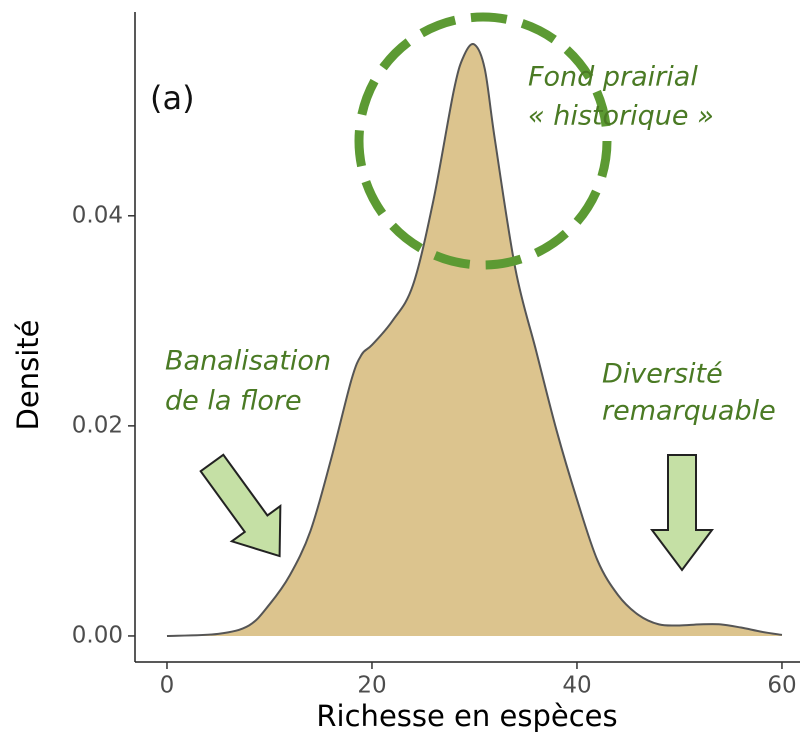 Image resolution: width=807 pixels, height=737 pixels. I want to click on annotation: Fond prairial, so click(613, 77).